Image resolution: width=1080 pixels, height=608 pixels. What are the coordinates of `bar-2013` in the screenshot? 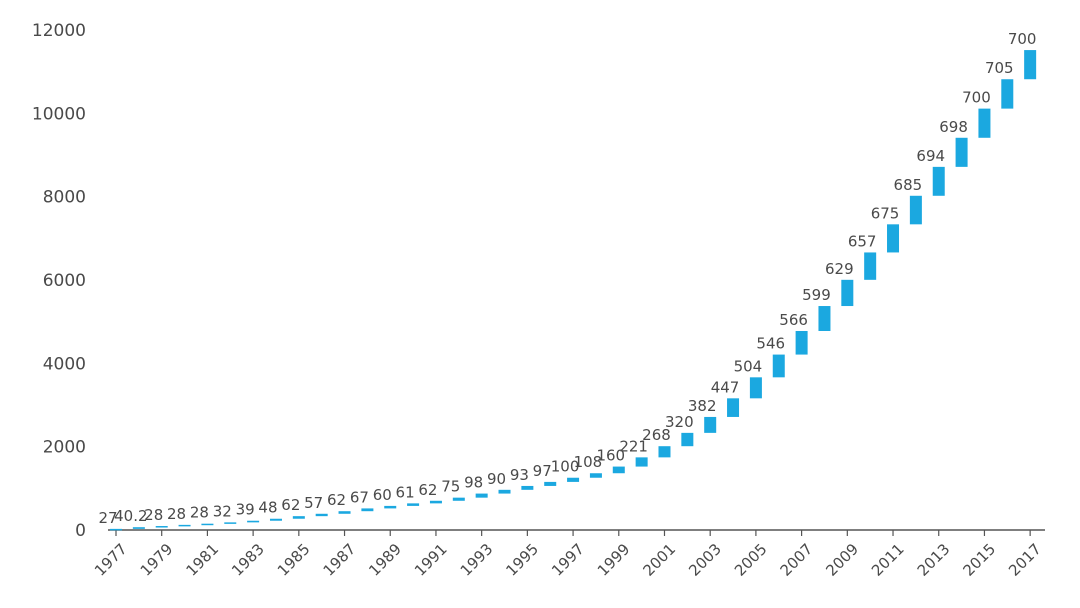 It's located at (938, 181).